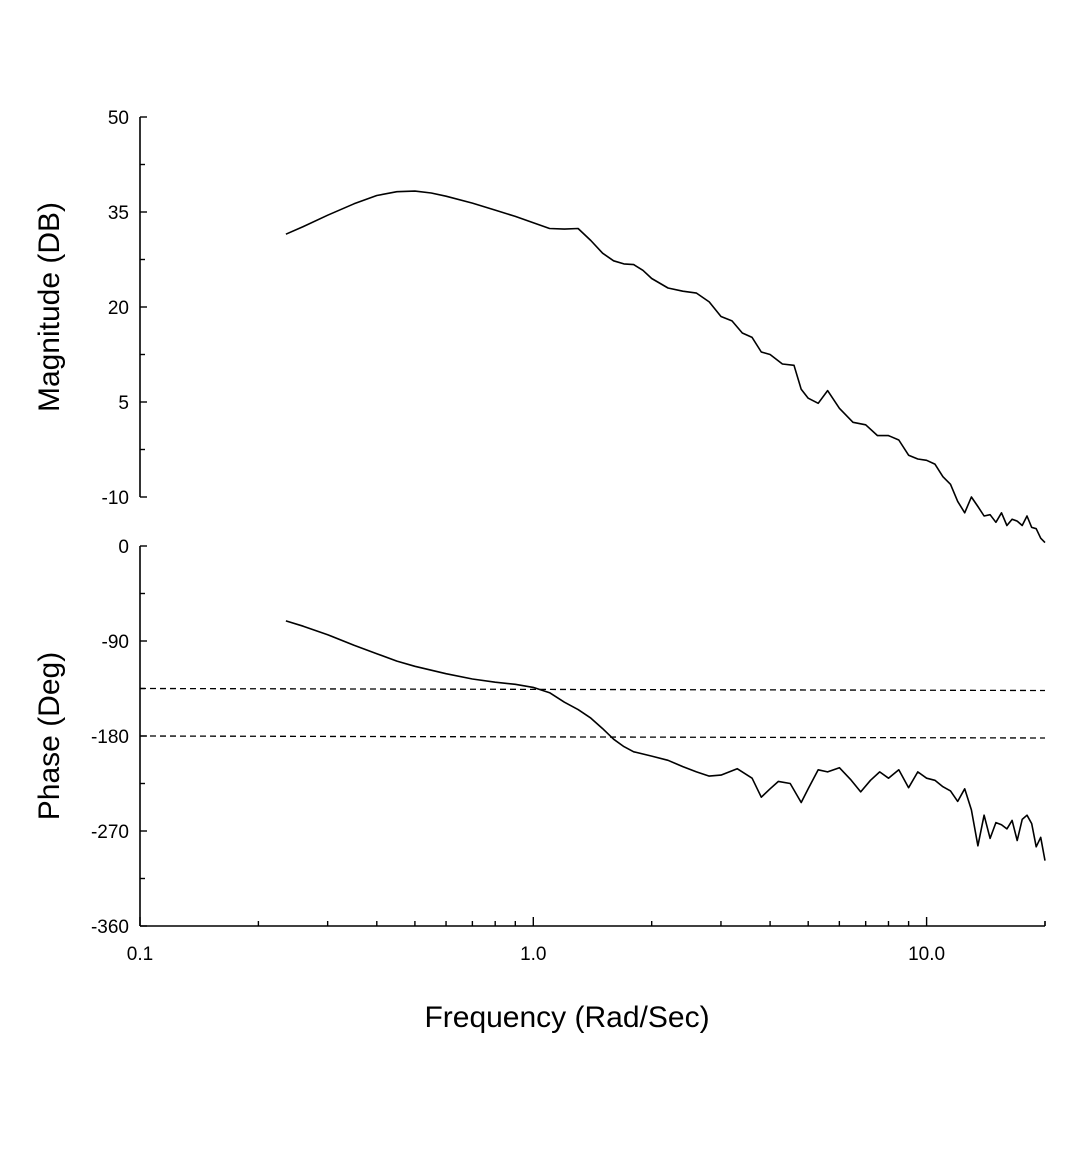 Image resolution: width=1081 pixels, height=1153 pixels. I want to click on phase-curve, so click(665, 740).